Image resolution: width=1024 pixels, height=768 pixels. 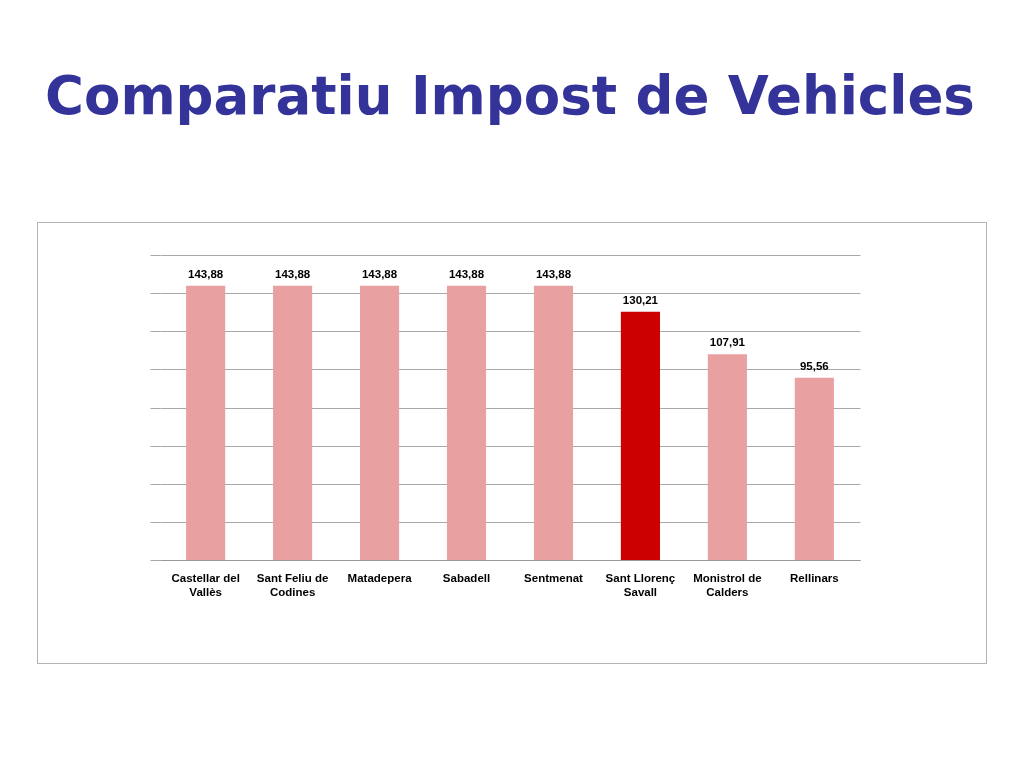 I want to click on x-tick-label: Sant Llorenç Savall, so click(x=640, y=584).